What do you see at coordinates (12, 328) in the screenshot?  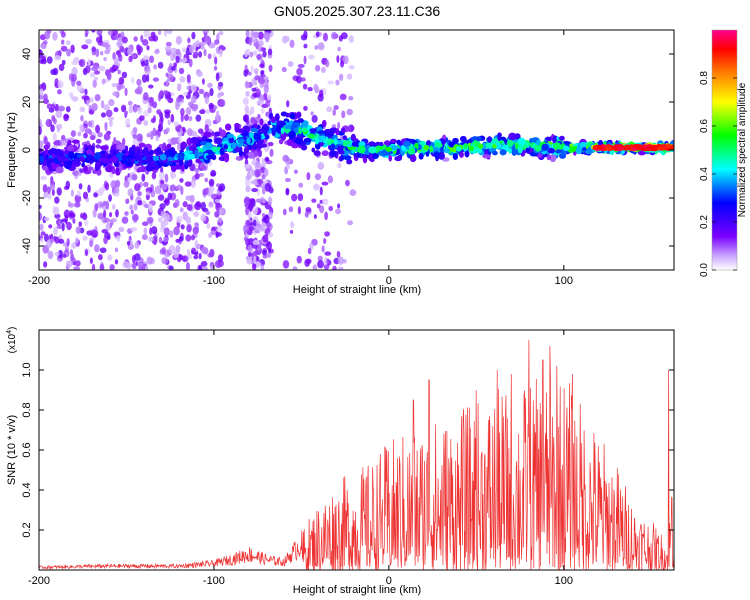 I see `snr-multiplier-close: )` at bounding box center [12, 328].